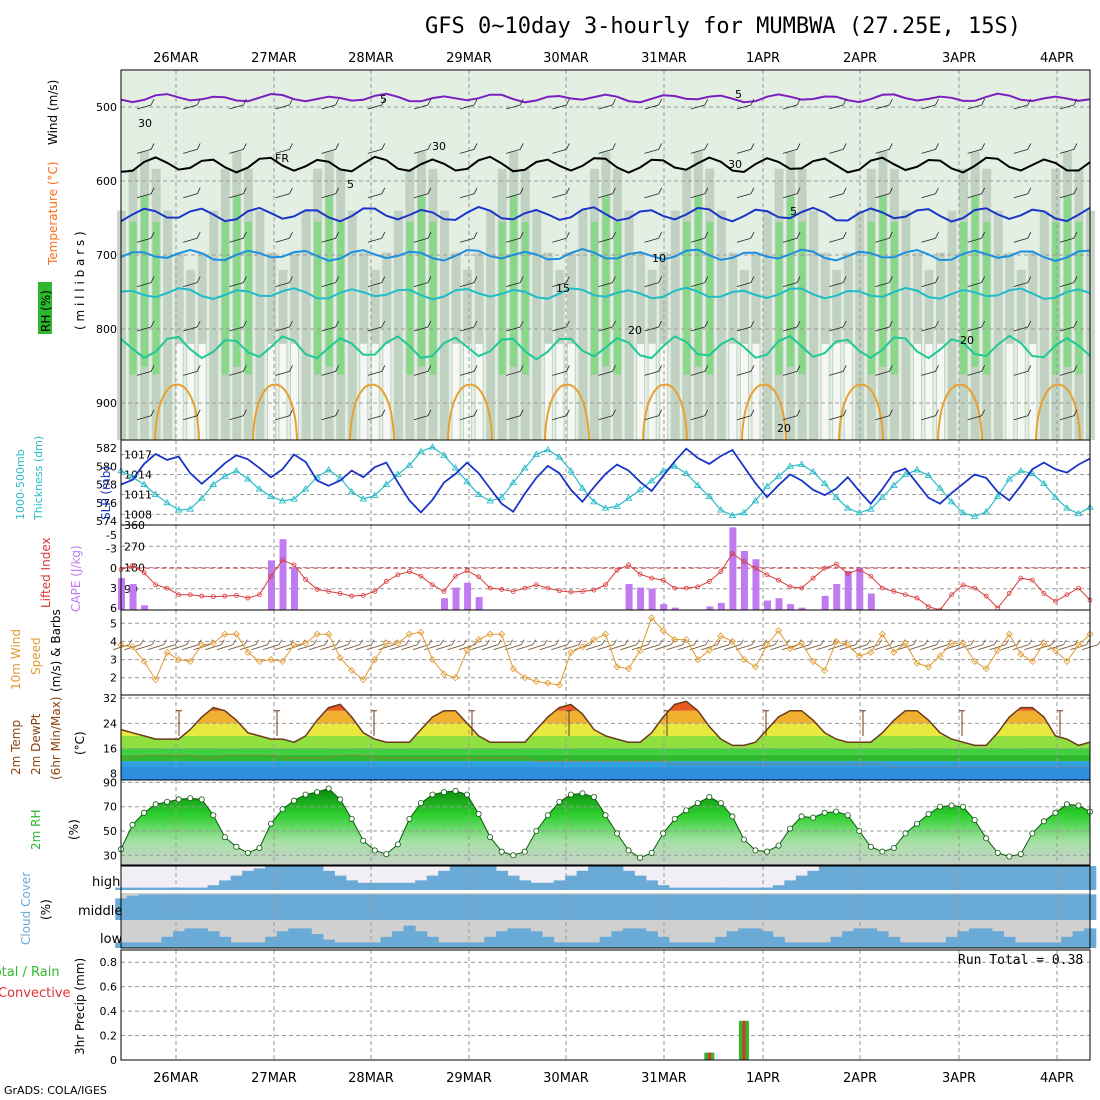  Describe the element at coordinates (113, 623) in the screenshot. I see `wind-tick-label: 5` at that location.